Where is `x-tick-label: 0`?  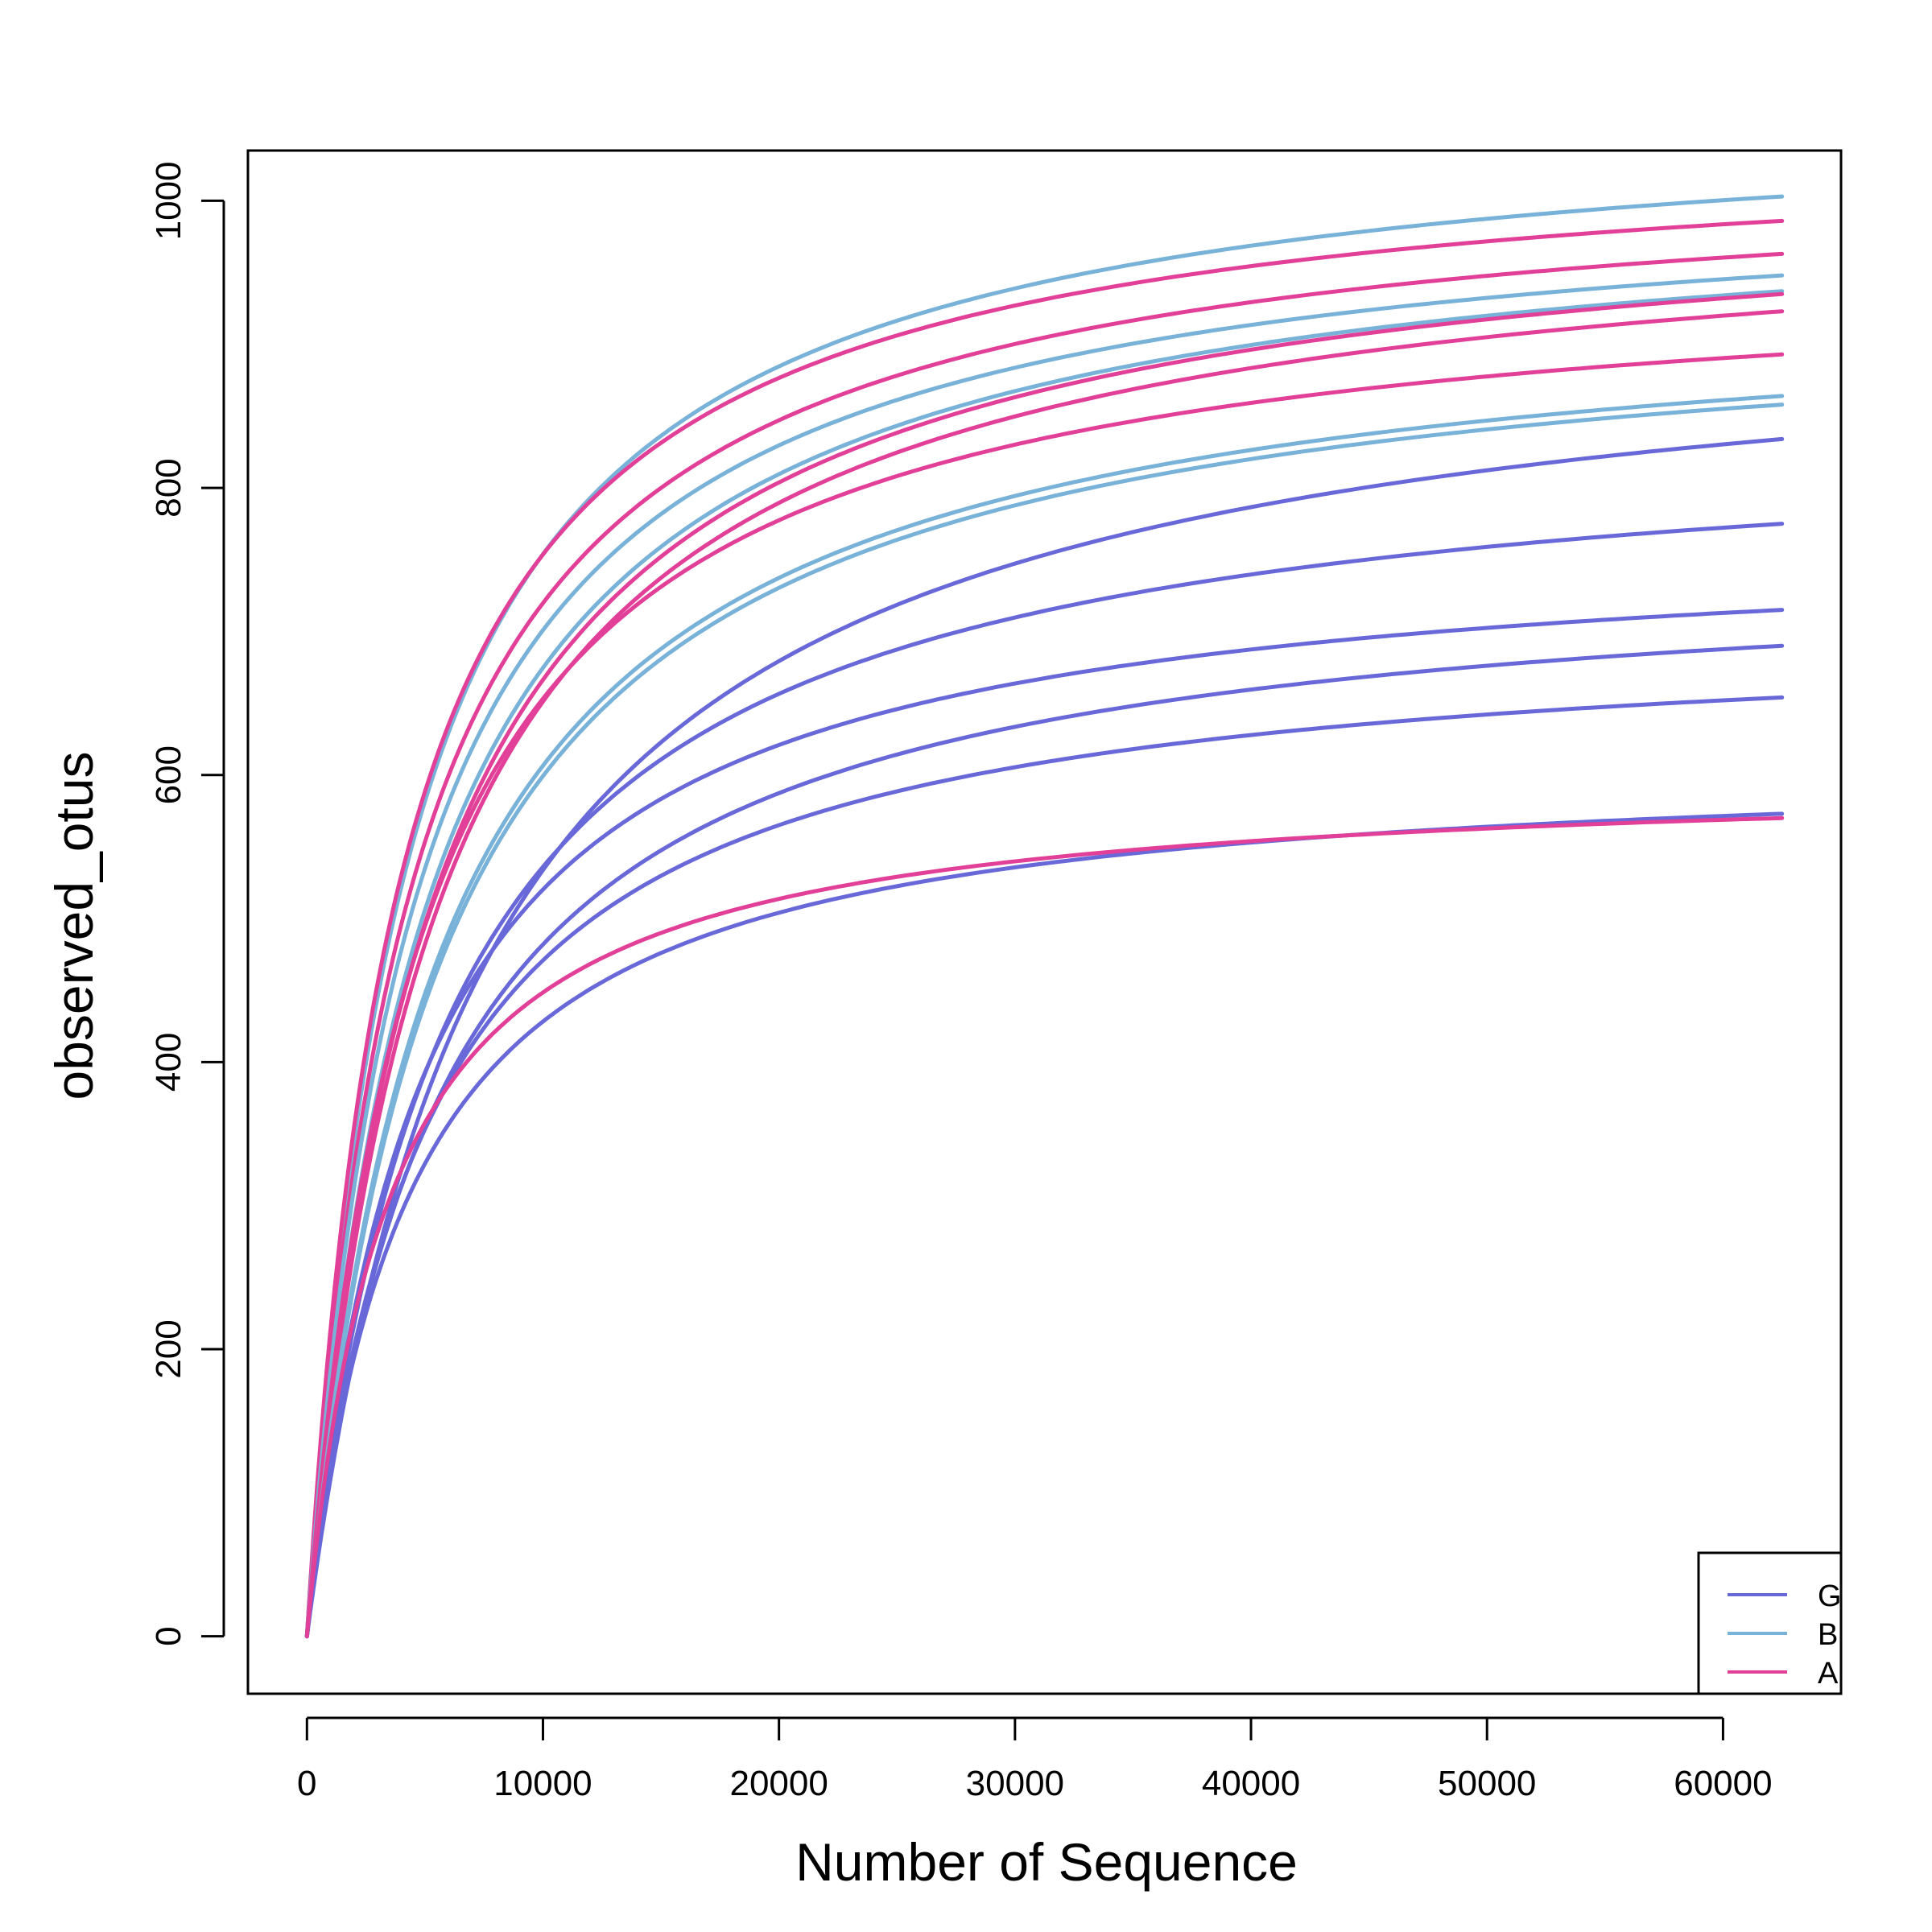 x-tick-label: 0 is located at coordinates (306, 1783).